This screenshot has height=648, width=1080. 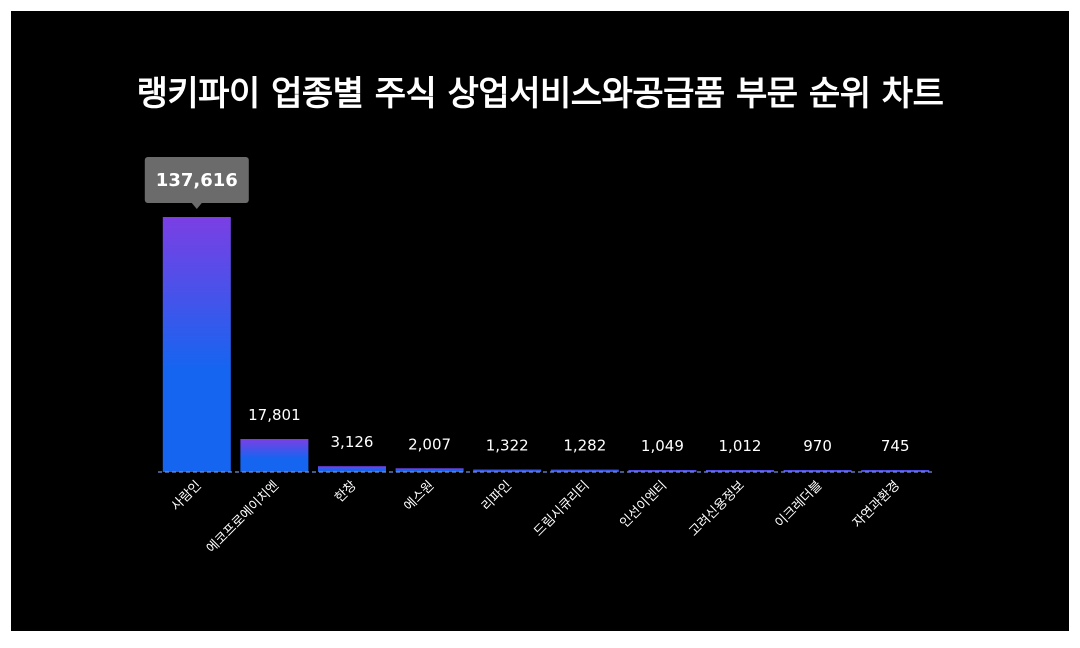 I want to click on value-label: 1,322, so click(x=507, y=446).